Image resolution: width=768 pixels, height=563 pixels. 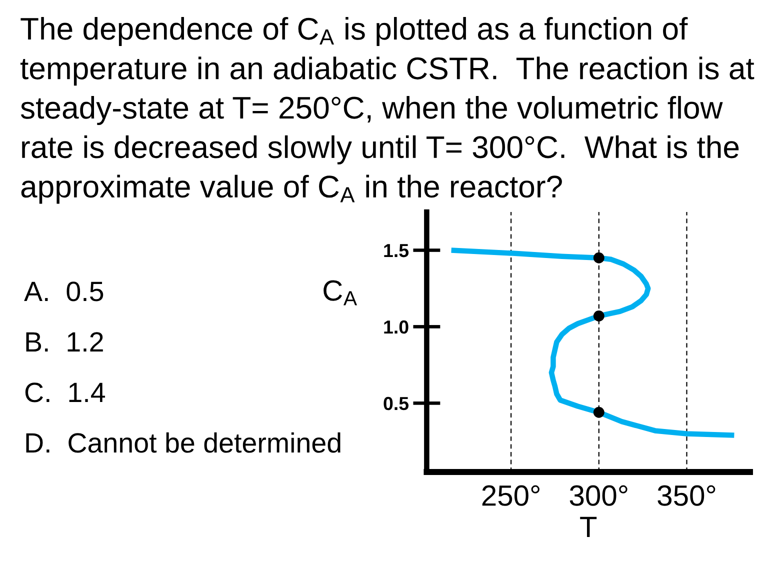 What do you see at coordinates (341, 293) in the screenshot?
I see `y-axis-title: C$_{A}$` at bounding box center [341, 293].